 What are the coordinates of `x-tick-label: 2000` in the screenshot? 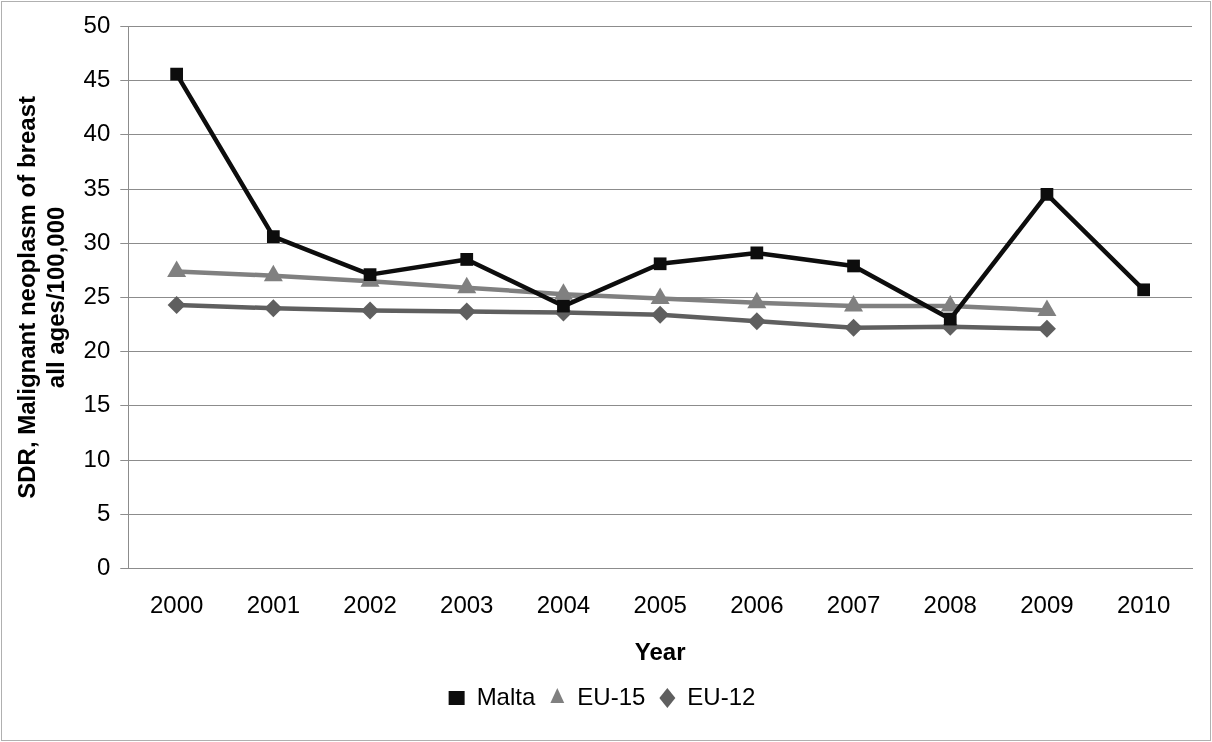 It's located at (176, 605).